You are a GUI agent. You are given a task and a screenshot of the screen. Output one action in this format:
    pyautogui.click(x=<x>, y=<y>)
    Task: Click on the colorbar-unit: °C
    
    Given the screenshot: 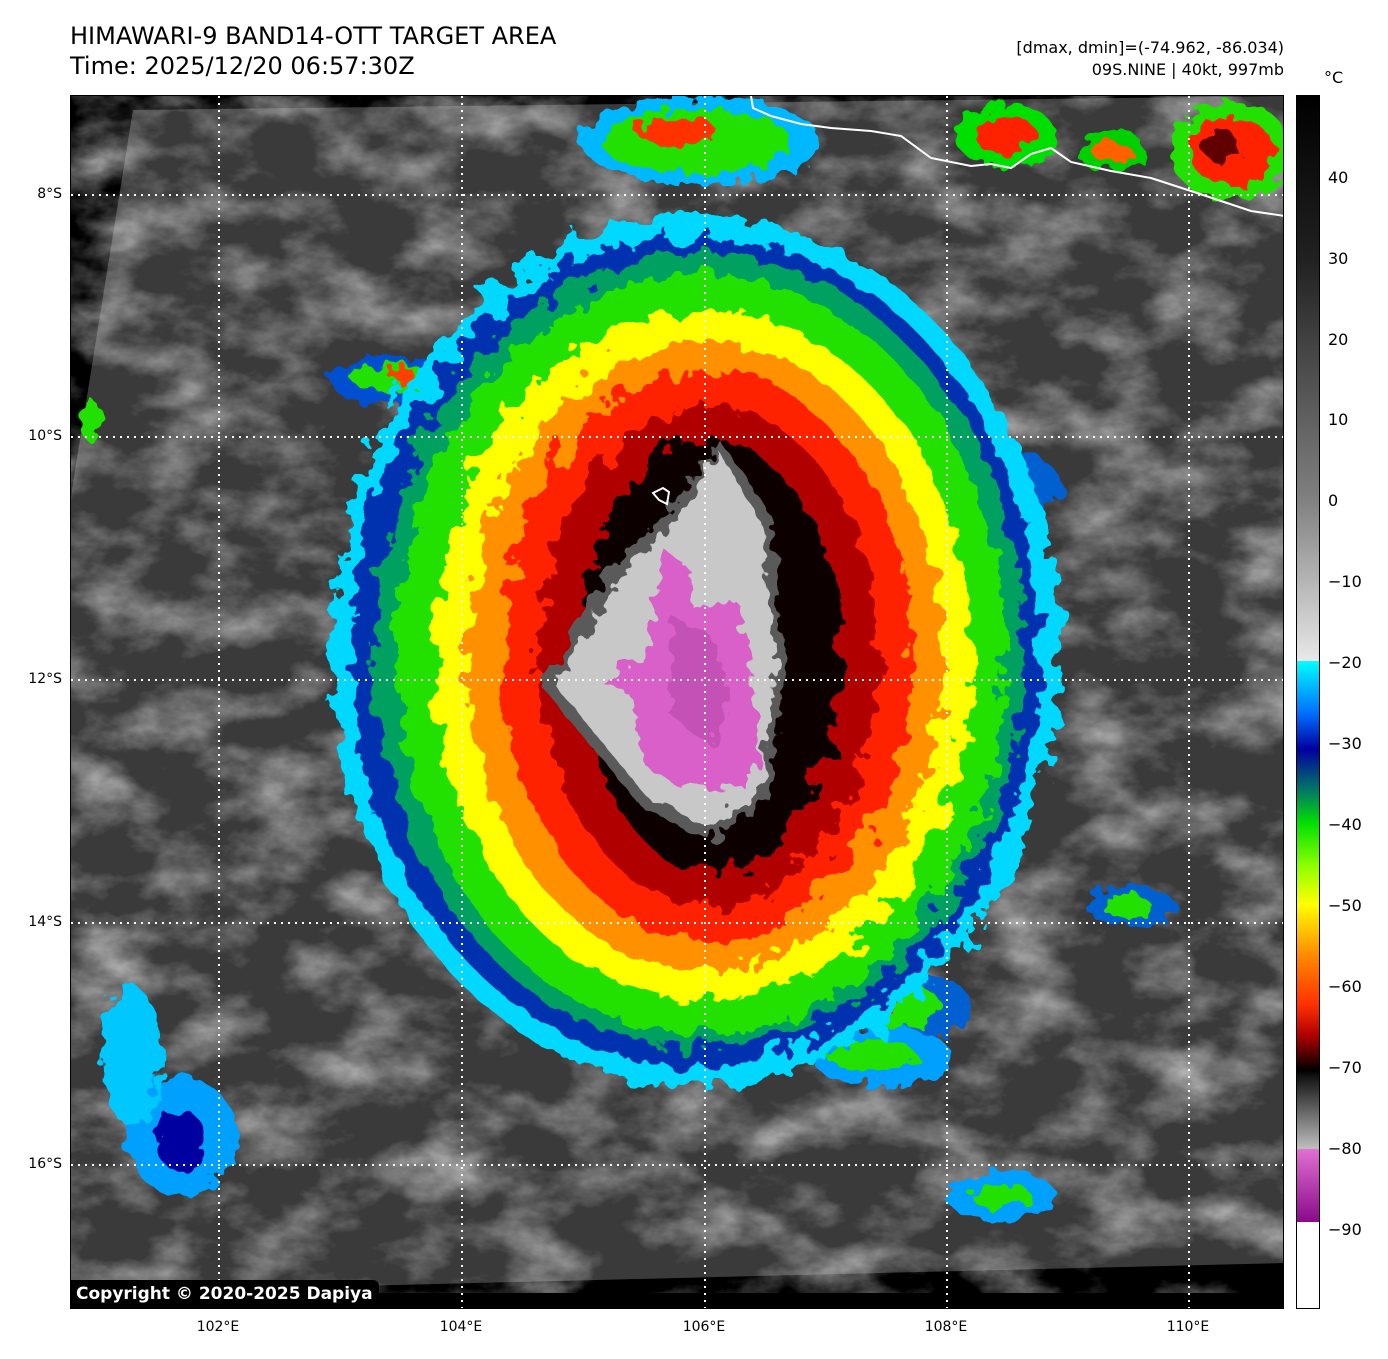 What is the action you would take?
    pyautogui.click(x=1334, y=77)
    